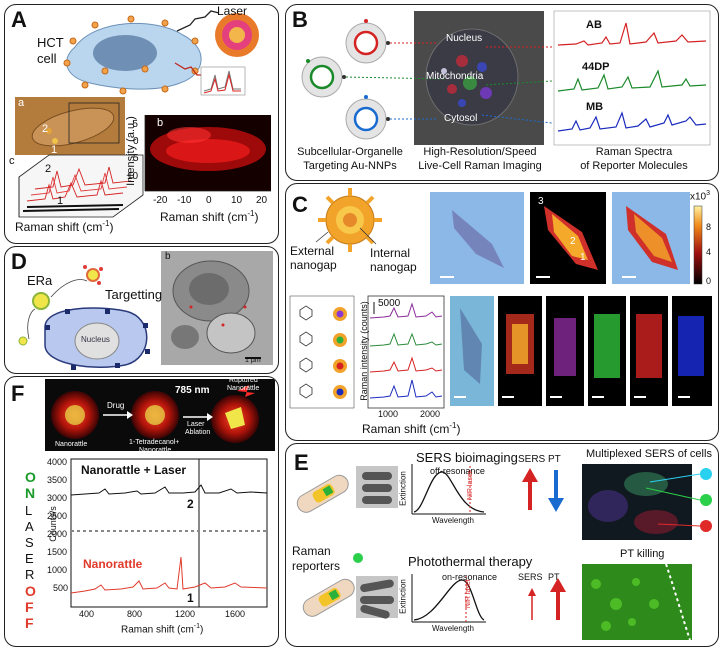 The image size is (721, 649). What do you see at coordinates (316, 566) in the screenshot?
I see `raman-reporters-2: reporters` at bounding box center [316, 566].